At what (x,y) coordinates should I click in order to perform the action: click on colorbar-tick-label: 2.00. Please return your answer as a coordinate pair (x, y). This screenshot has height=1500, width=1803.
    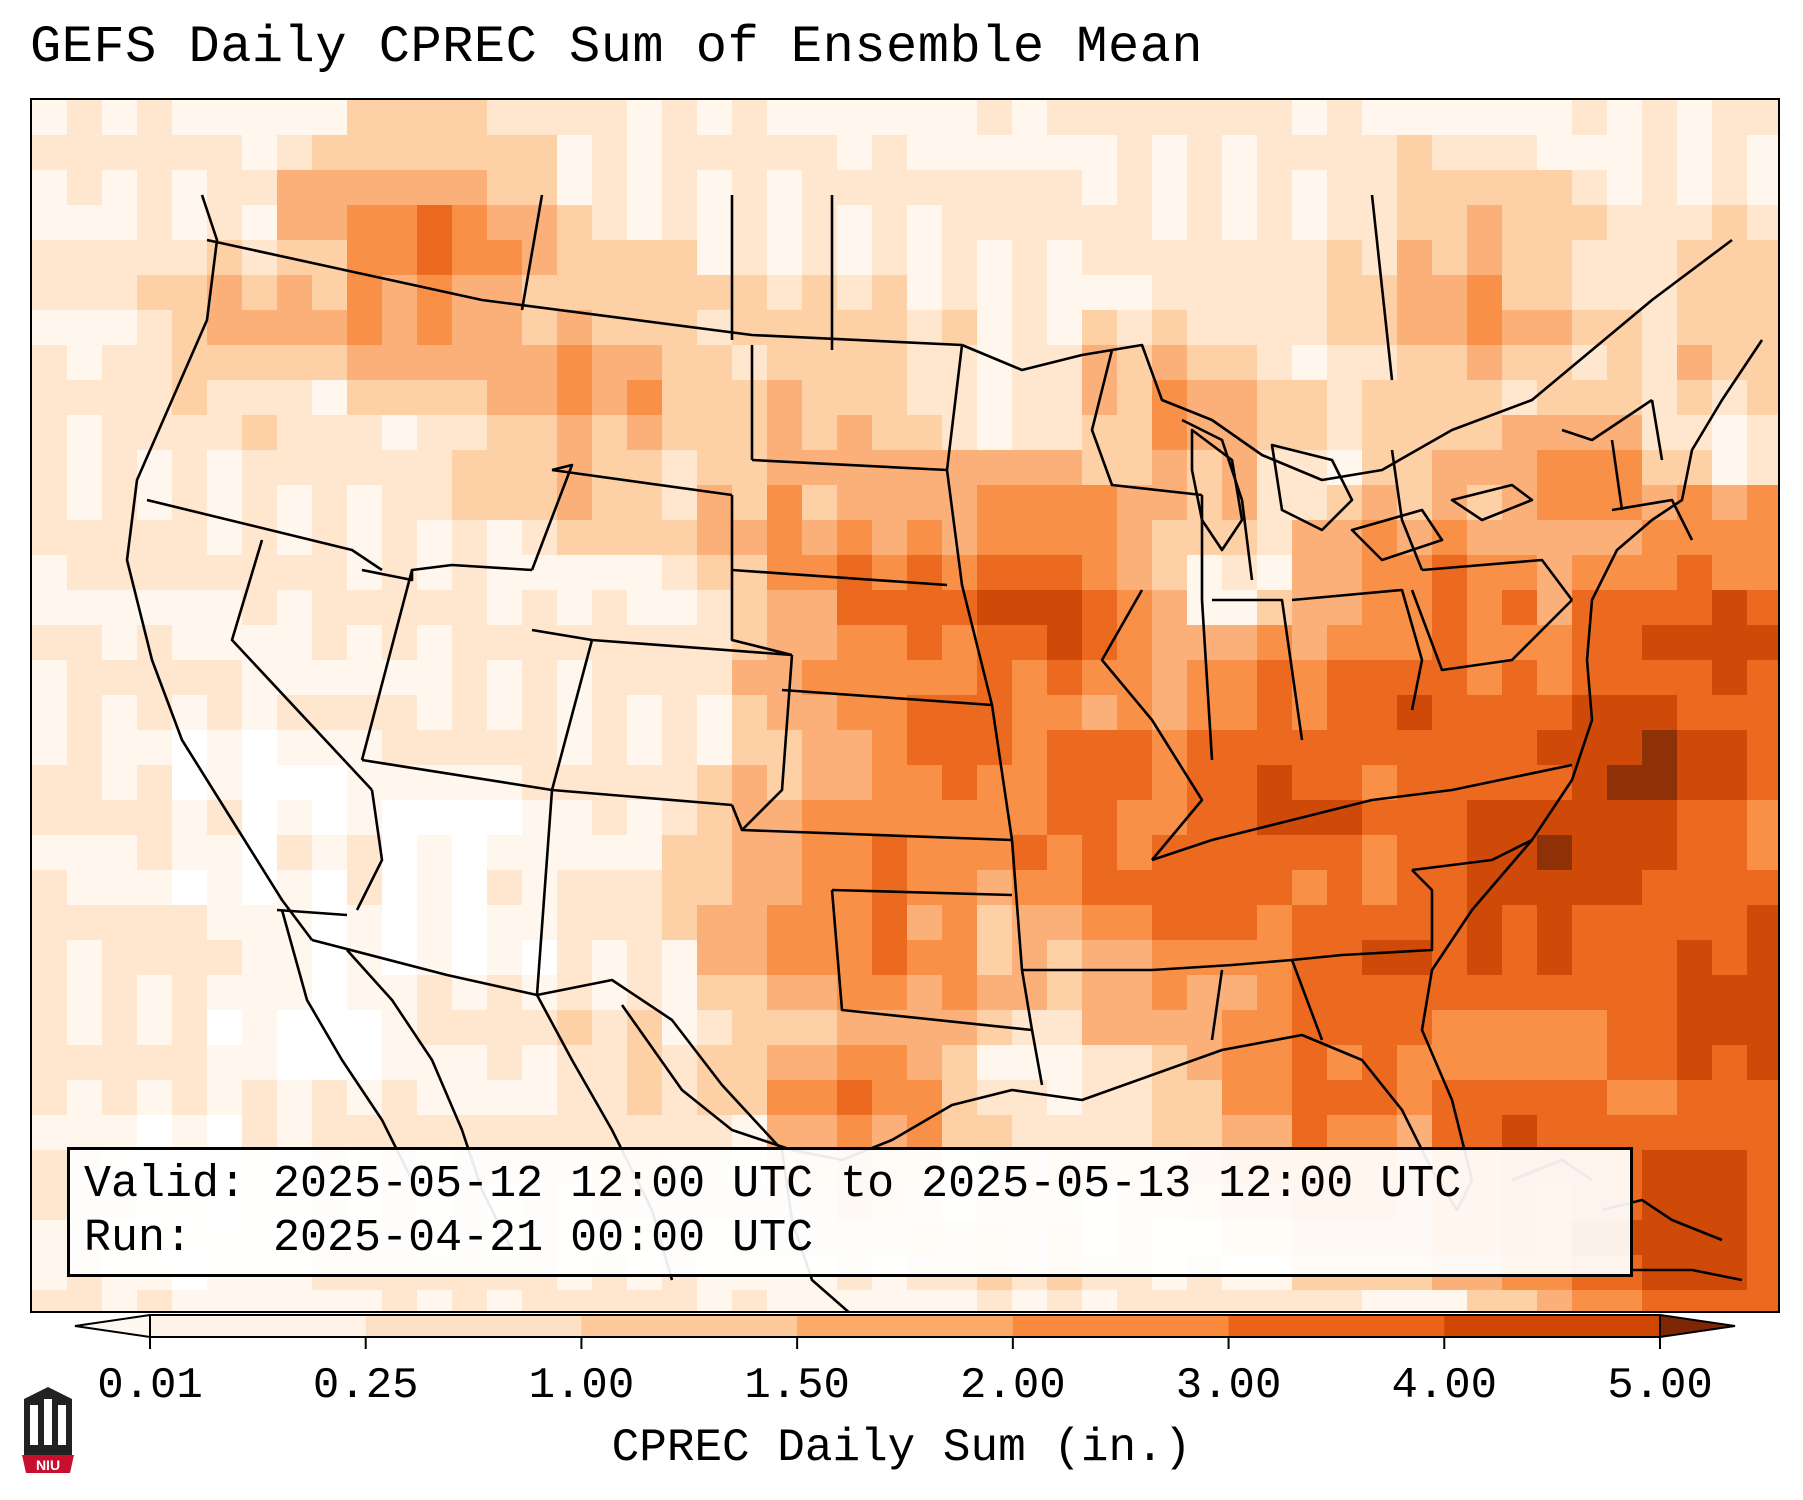
    Looking at the image, I should click on (1013, 1386).